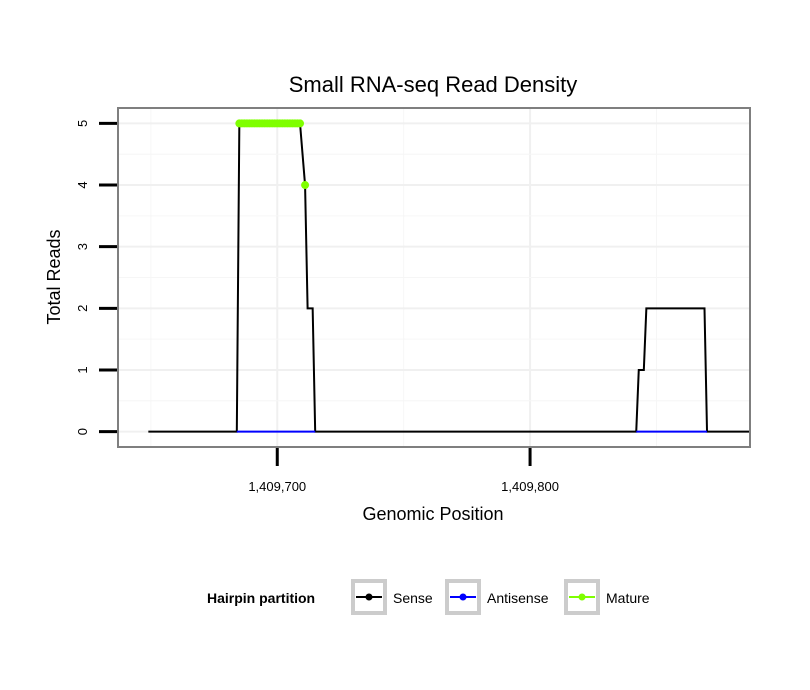 Image resolution: width=810 pixels, height=690 pixels. Describe the element at coordinates (82, 369) in the screenshot. I see `y-tick-label: 1` at that location.